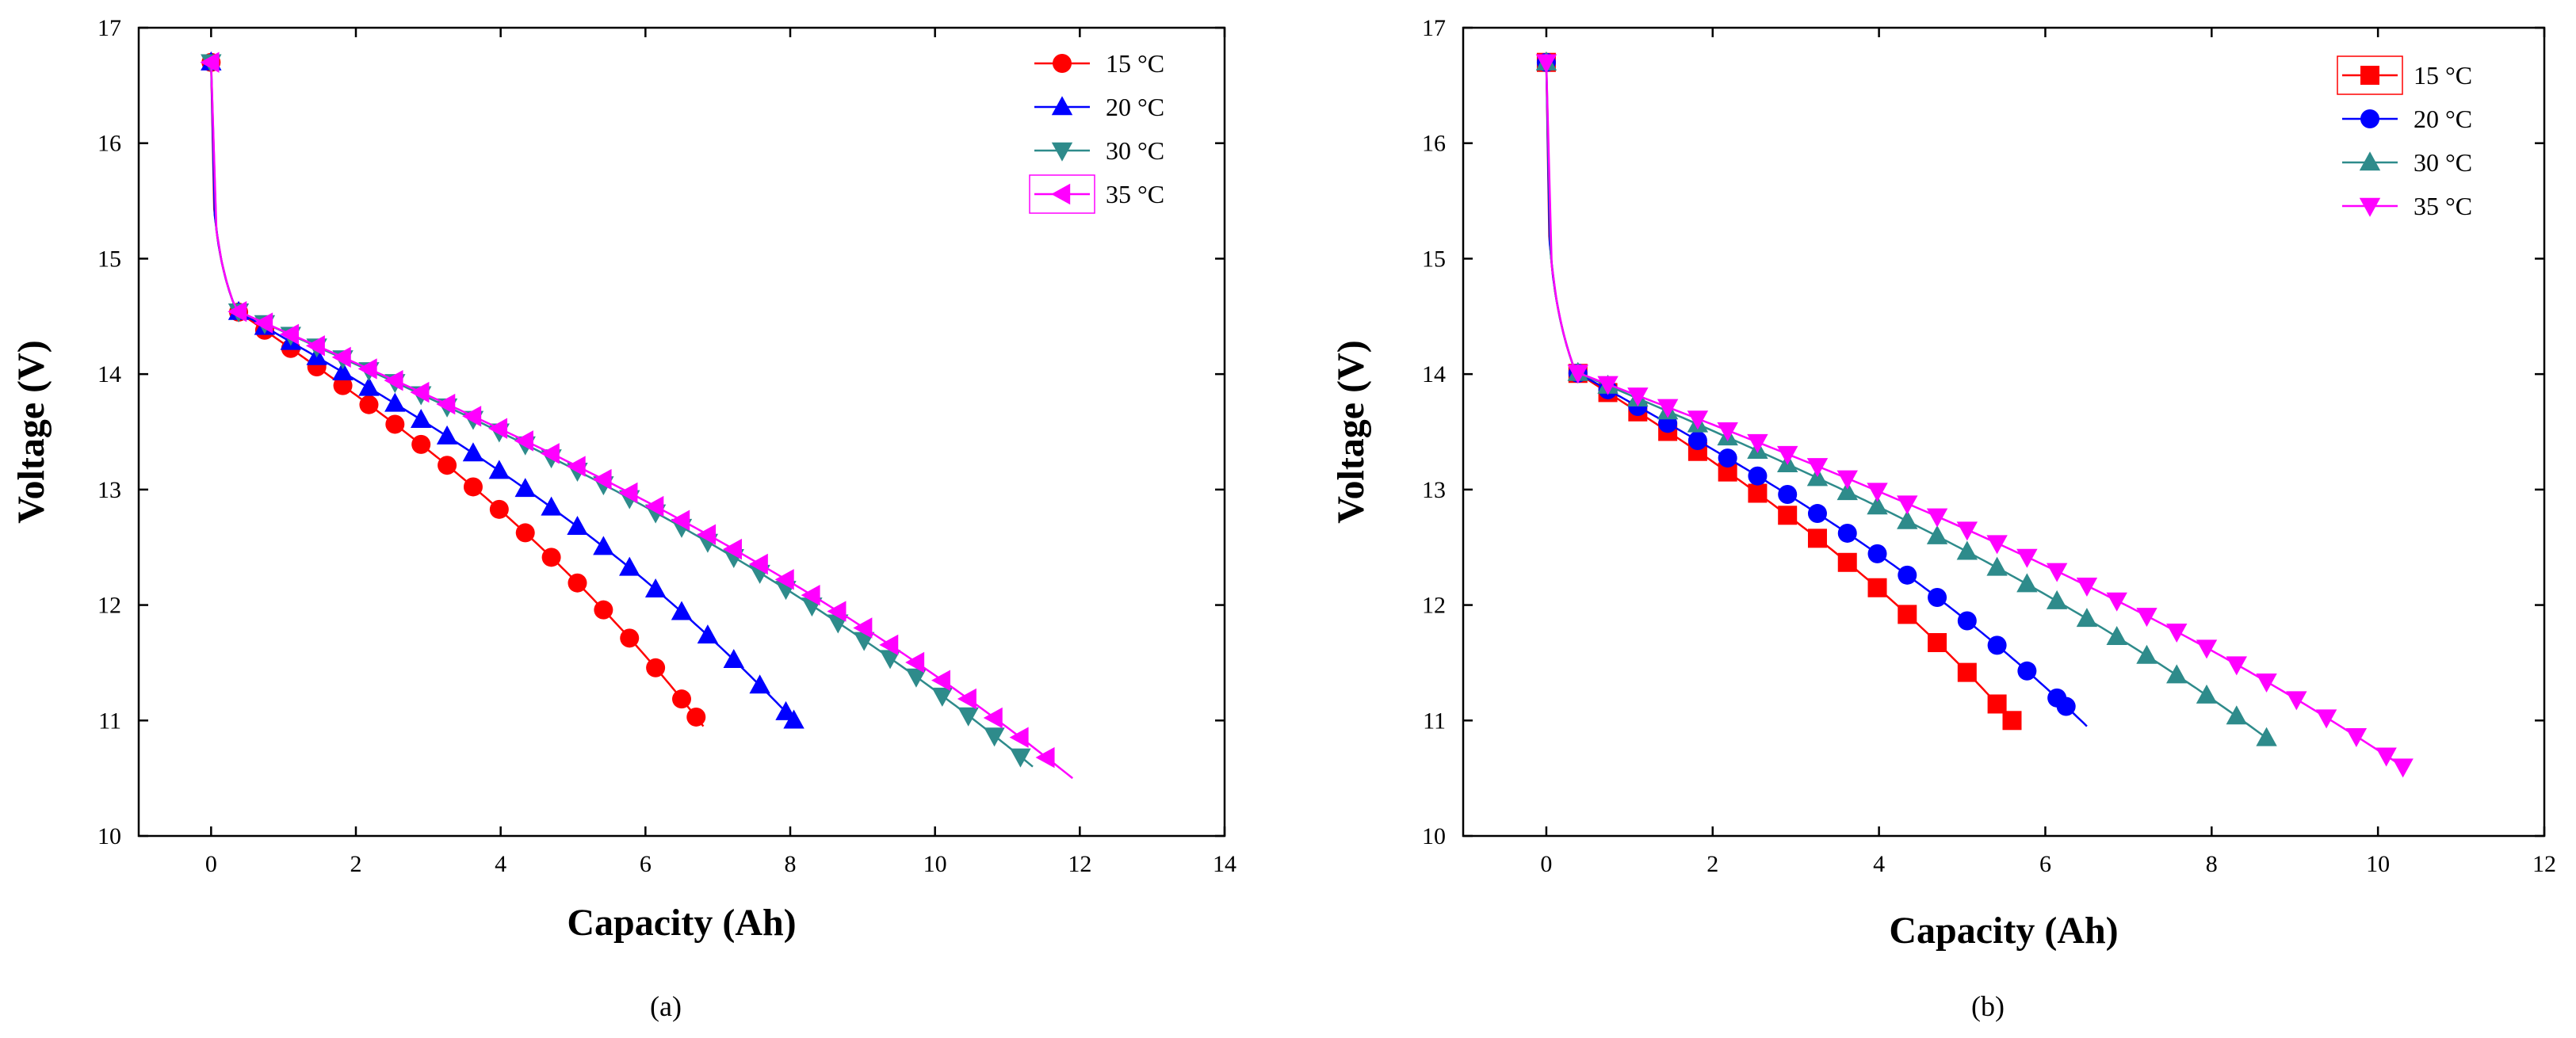  What do you see at coordinates (109, 144) in the screenshot?
I see `y-tick-label: 16` at bounding box center [109, 144].